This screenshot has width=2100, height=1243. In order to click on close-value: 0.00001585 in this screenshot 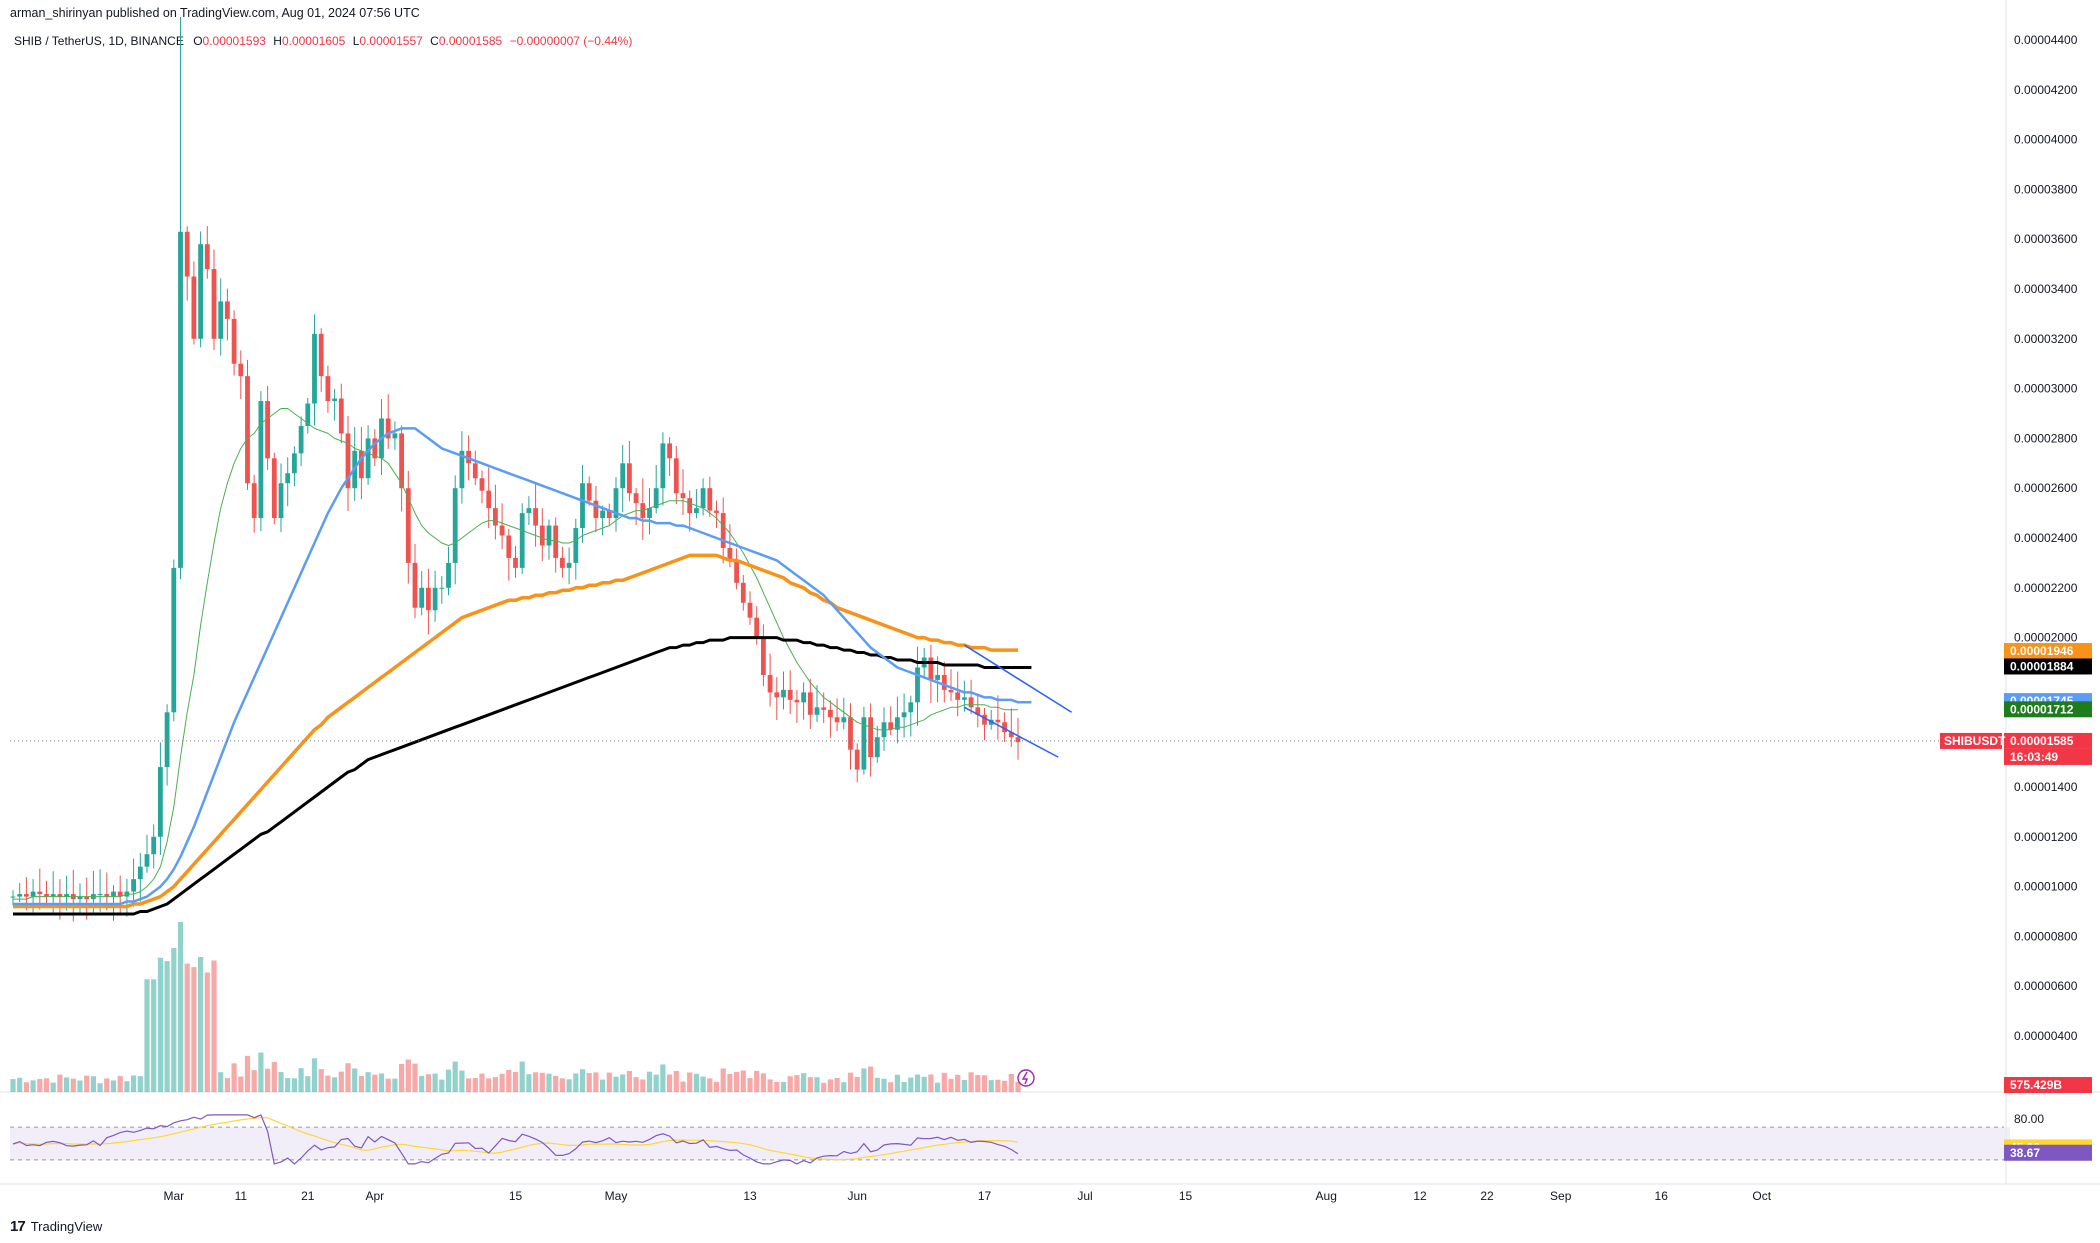, I will do `click(470, 41)`.